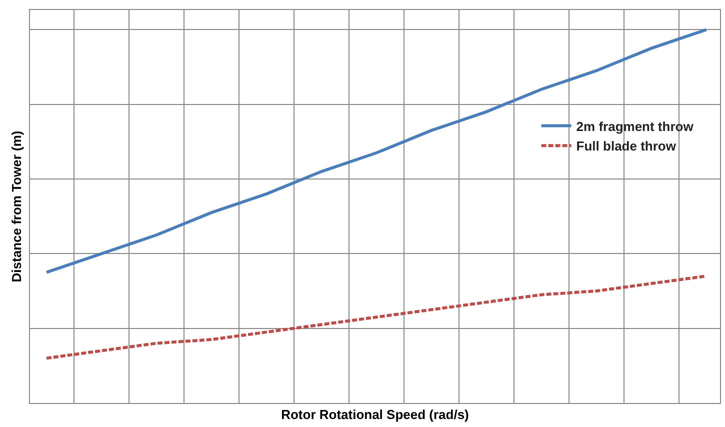  I want to click on y-axis-title: Distance from Tower (m), so click(16, 206).